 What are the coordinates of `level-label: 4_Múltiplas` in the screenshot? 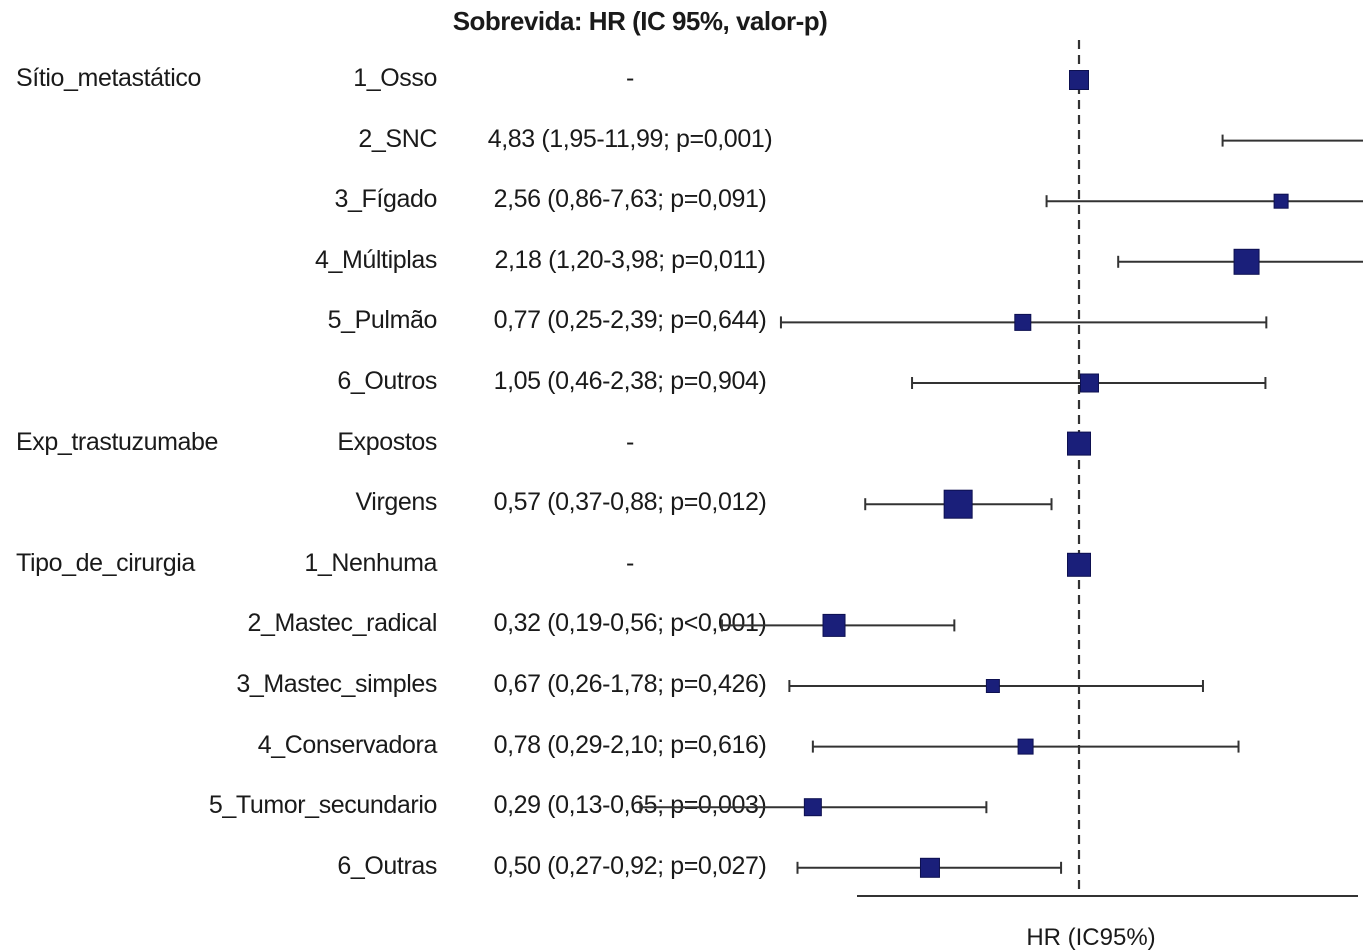 It's located at (375, 259).